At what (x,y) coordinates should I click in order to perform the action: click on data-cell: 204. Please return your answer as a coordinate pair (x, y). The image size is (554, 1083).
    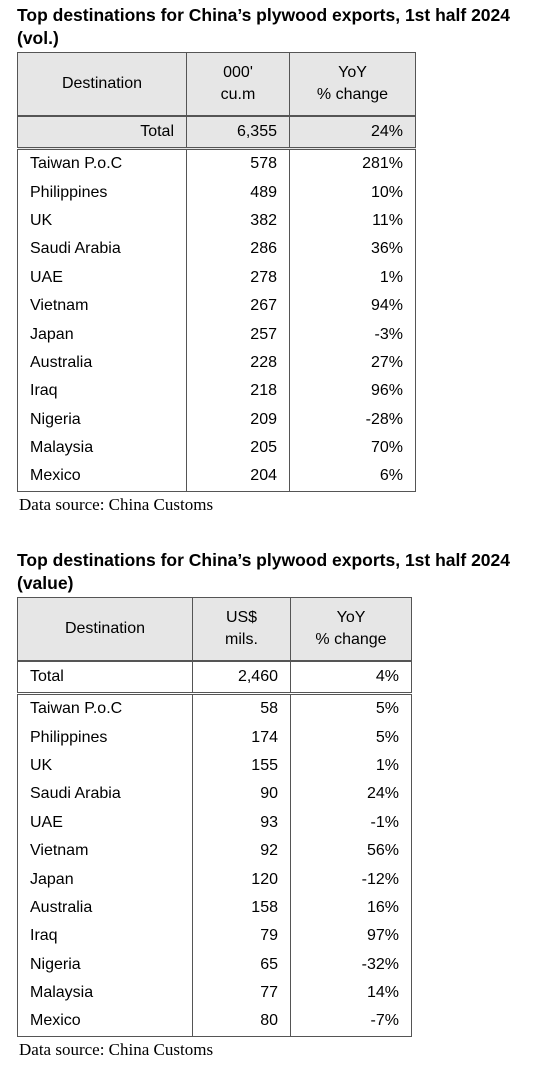
    Looking at the image, I should click on (238, 477).